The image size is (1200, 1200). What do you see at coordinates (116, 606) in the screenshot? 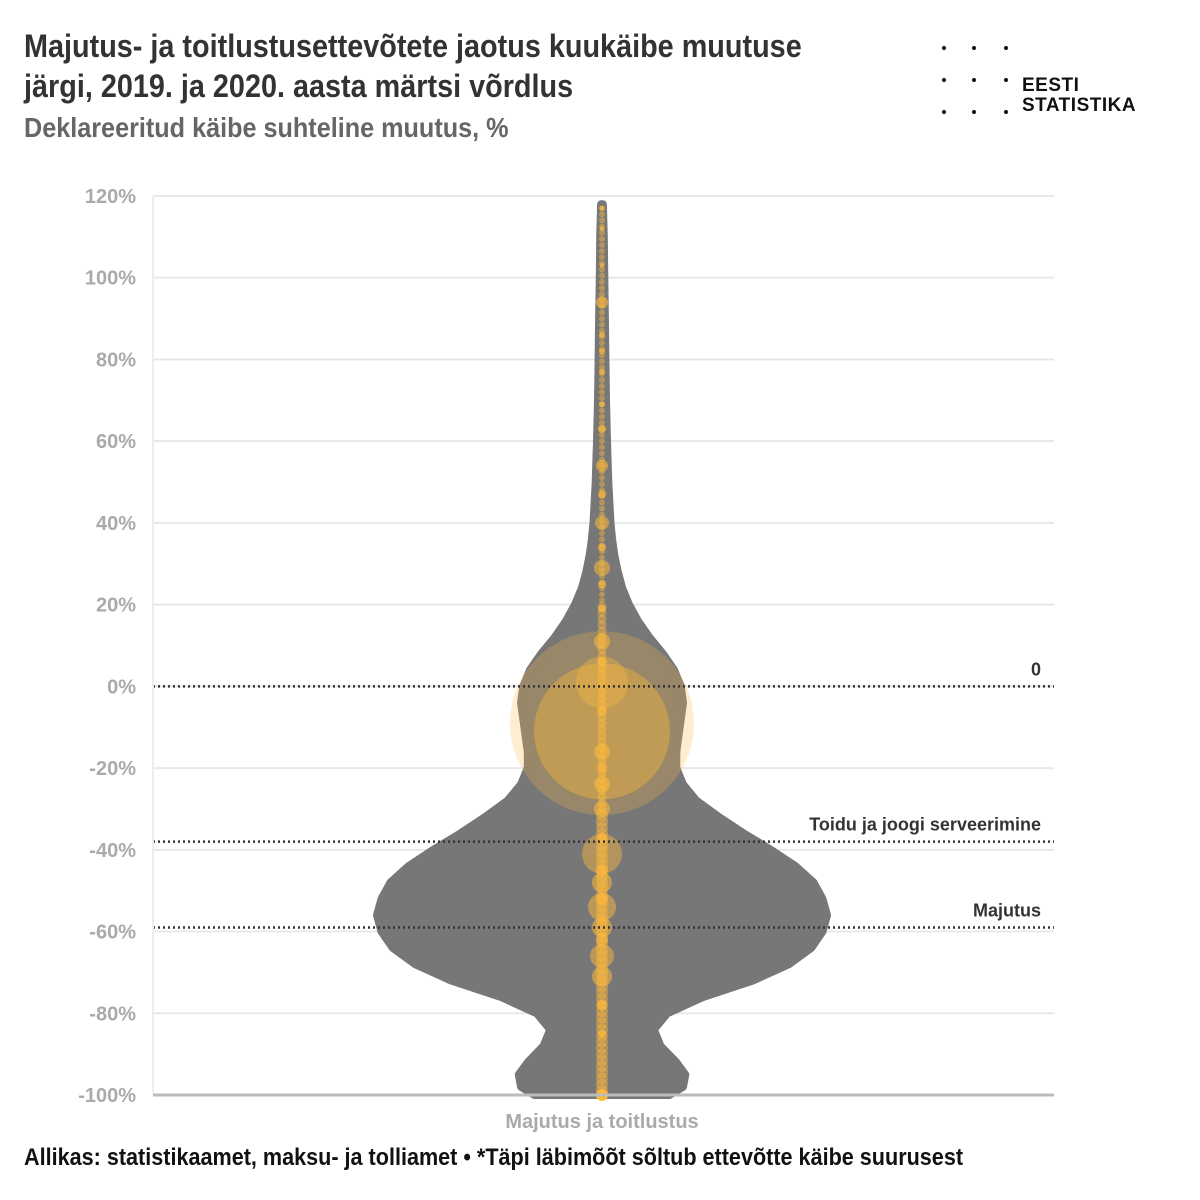
I see `y-tick-label: 20%` at bounding box center [116, 606].